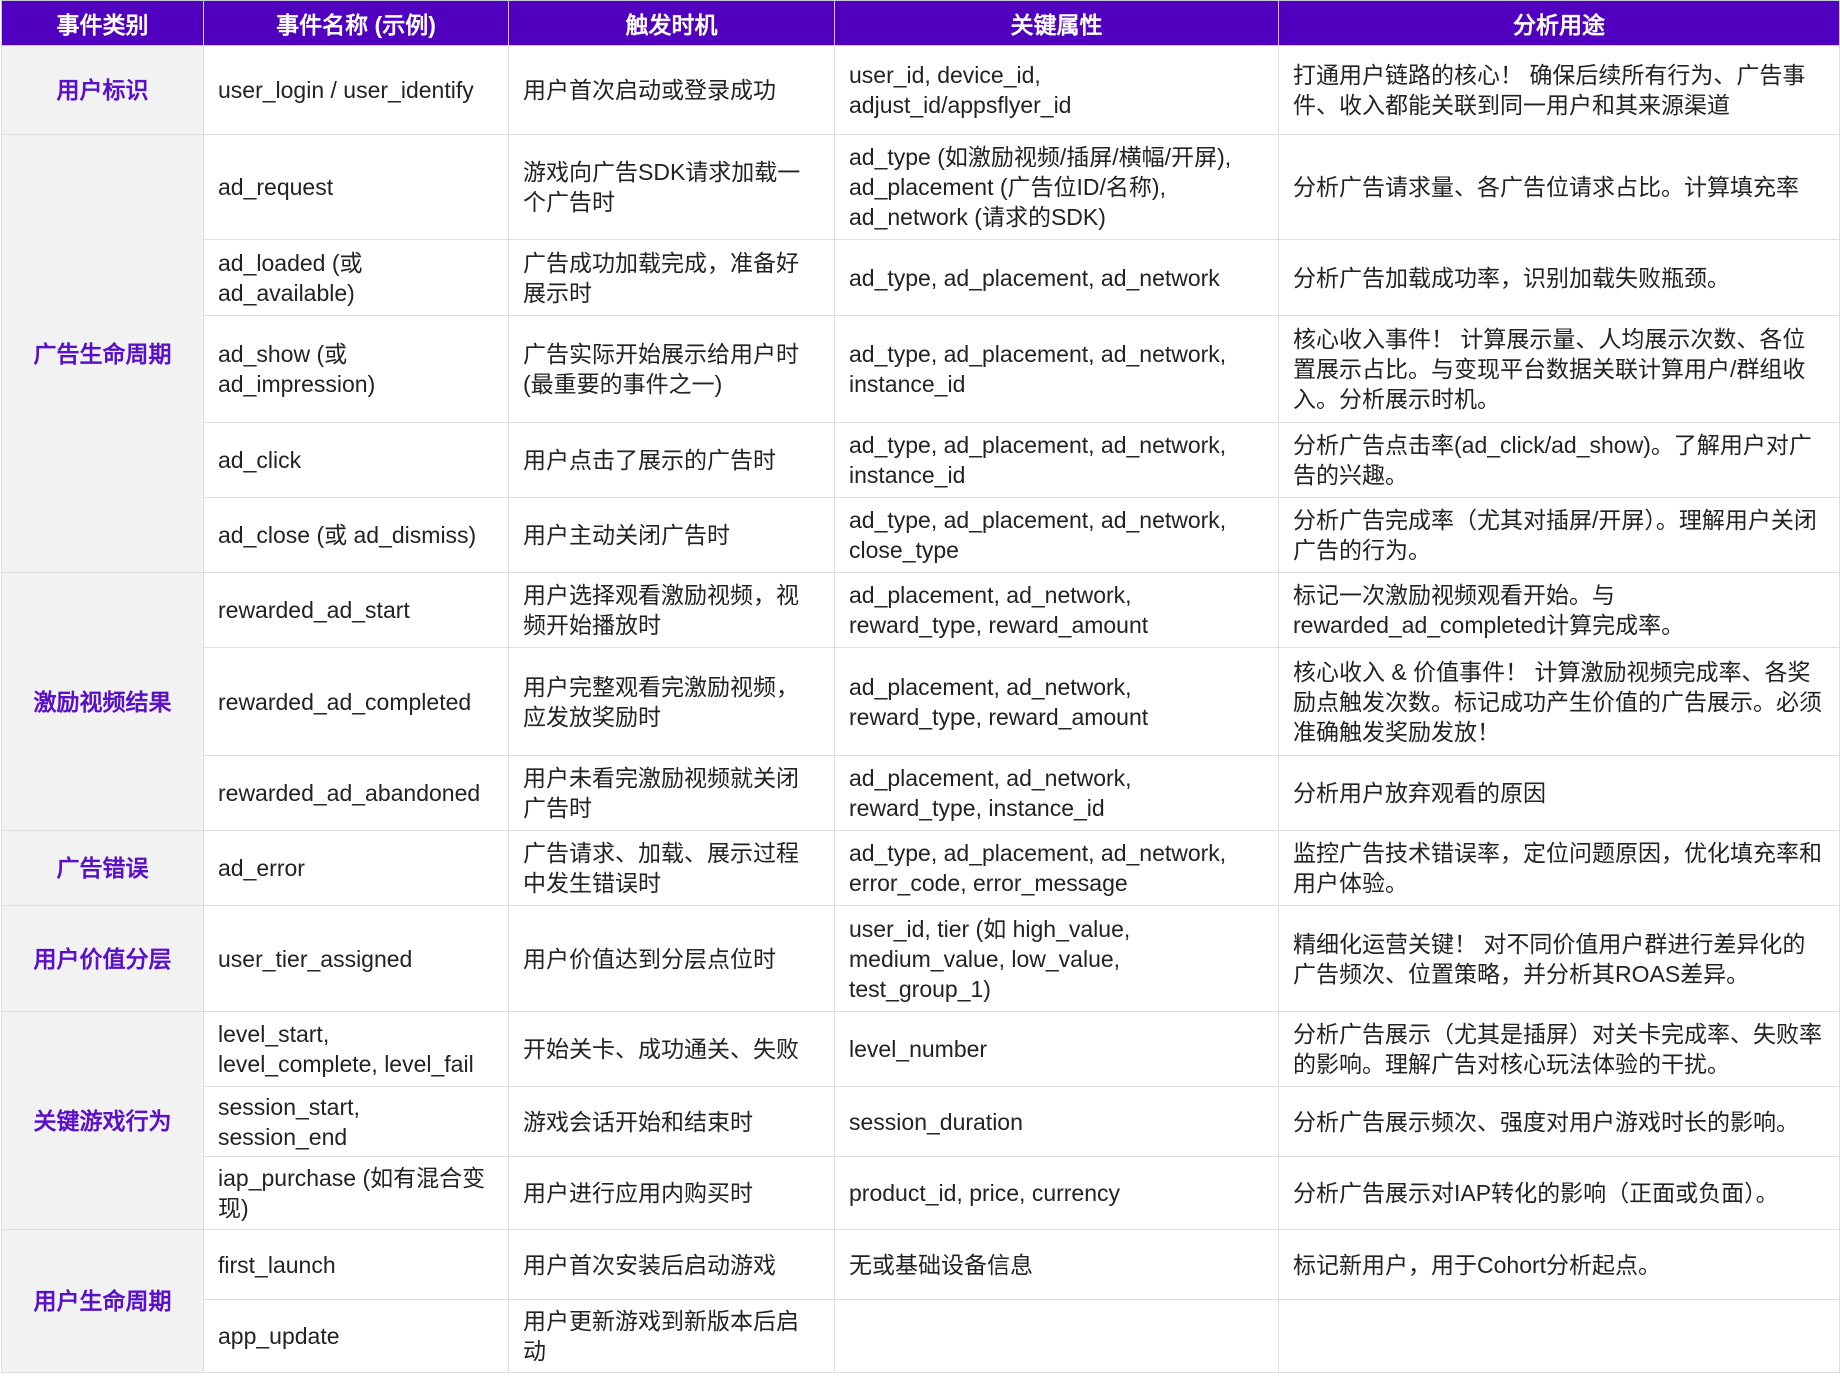 The width and height of the screenshot is (1840, 1382). What do you see at coordinates (671, 277) in the screenshot?
I see `trigger-cell: 广告成功加载完成，准备好展示时` at bounding box center [671, 277].